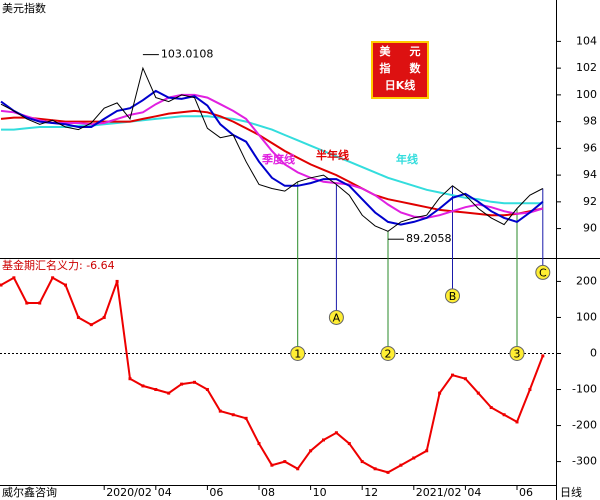 Image resolution: width=600 pixels, height=500 pixels. Describe the element at coordinates (416, 68) in the screenshot. I see `legend-text: 数` at that location.